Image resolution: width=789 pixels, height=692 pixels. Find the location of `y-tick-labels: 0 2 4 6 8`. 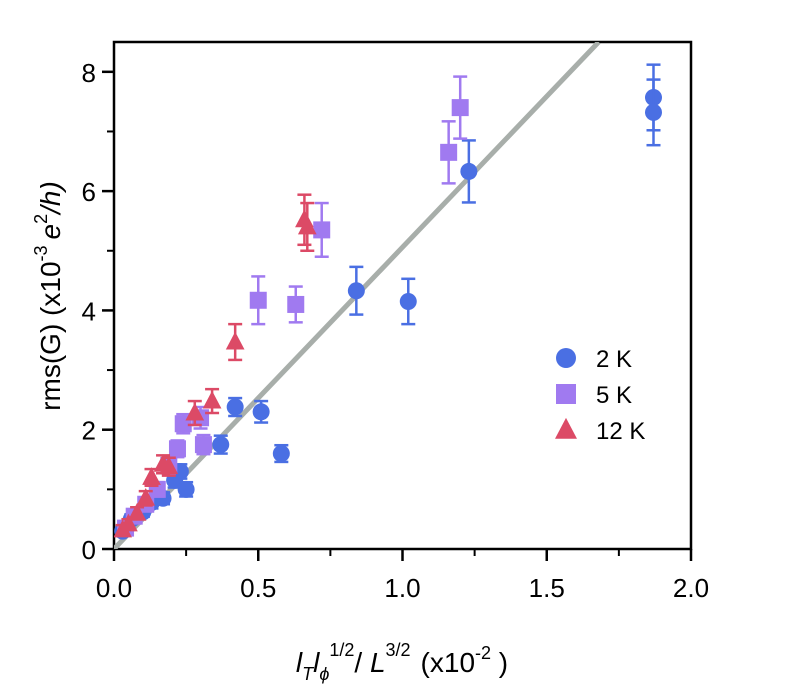

y-tick-labels: 0 2 4 6 8 is located at coordinates (89, 311).